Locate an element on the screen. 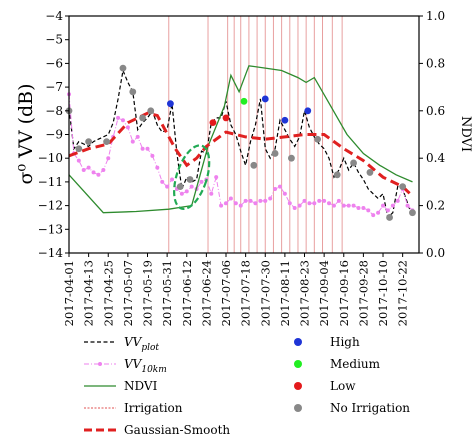 The width and height of the screenshot is (474, 443). legend-label-subscript: 10km is located at coordinates (153, 370).